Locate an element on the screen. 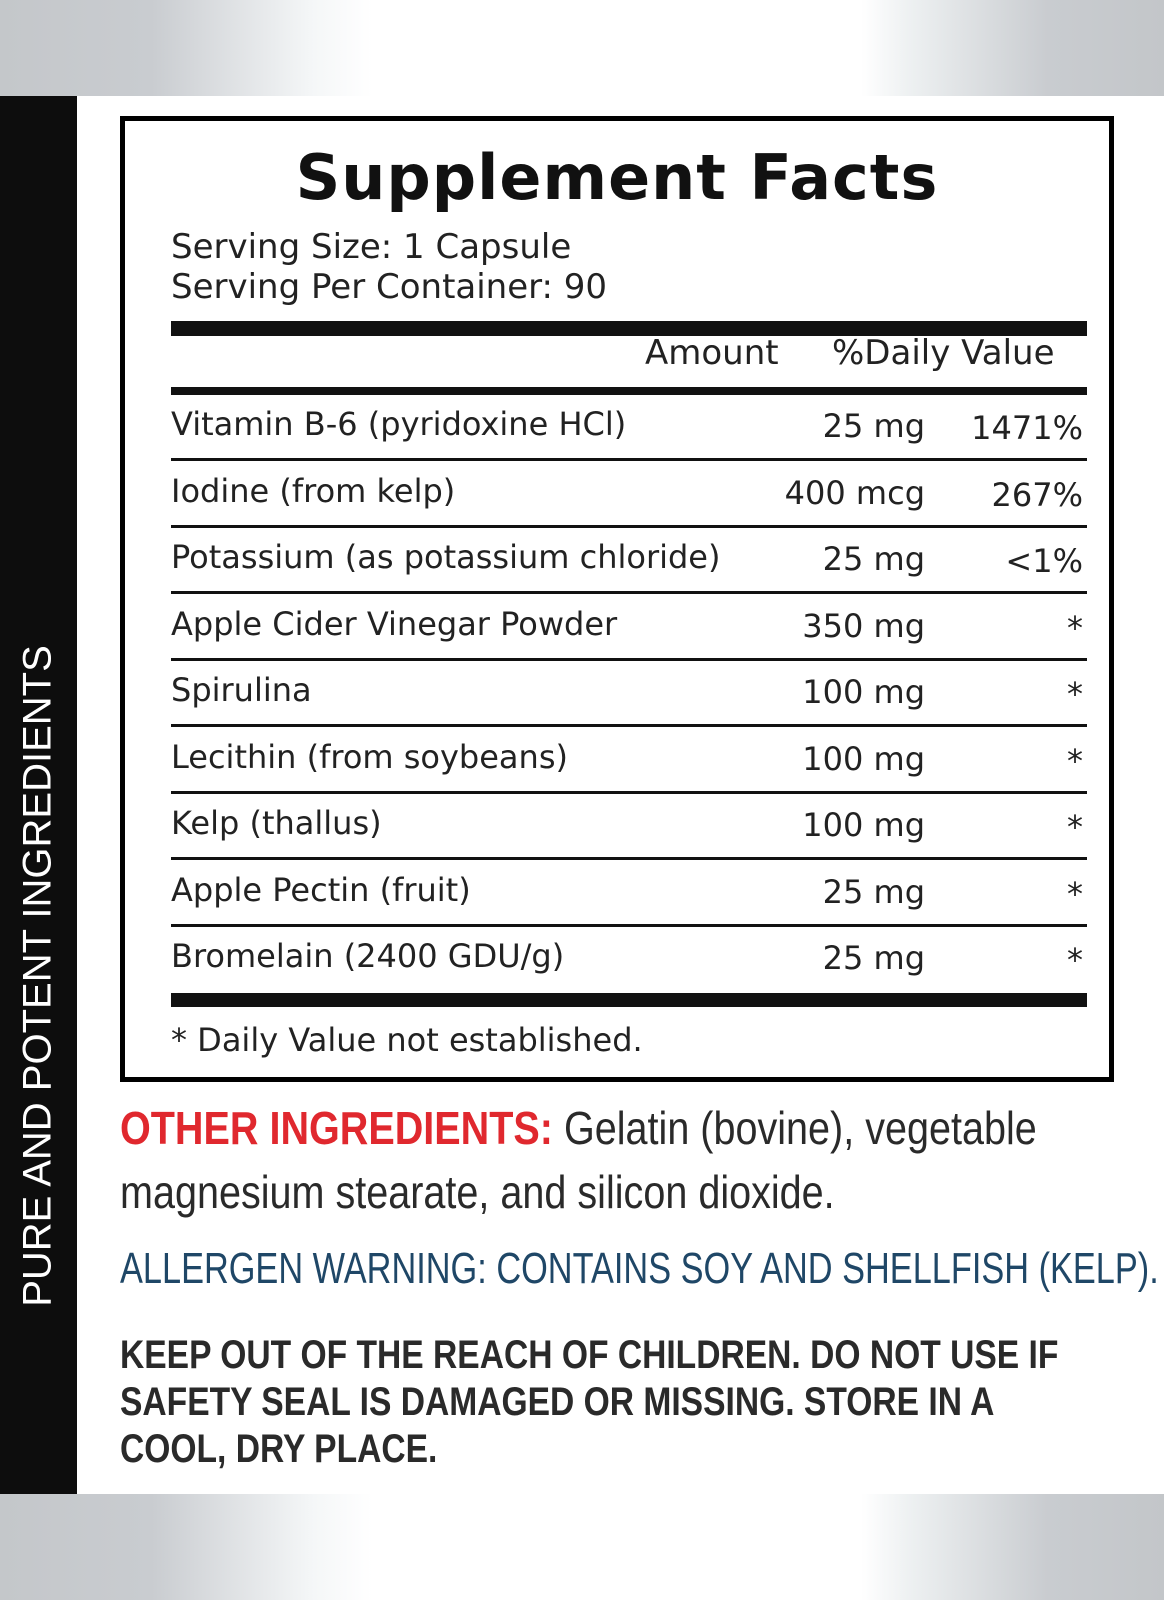  top-gradient-band is located at coordinates (582, 48).